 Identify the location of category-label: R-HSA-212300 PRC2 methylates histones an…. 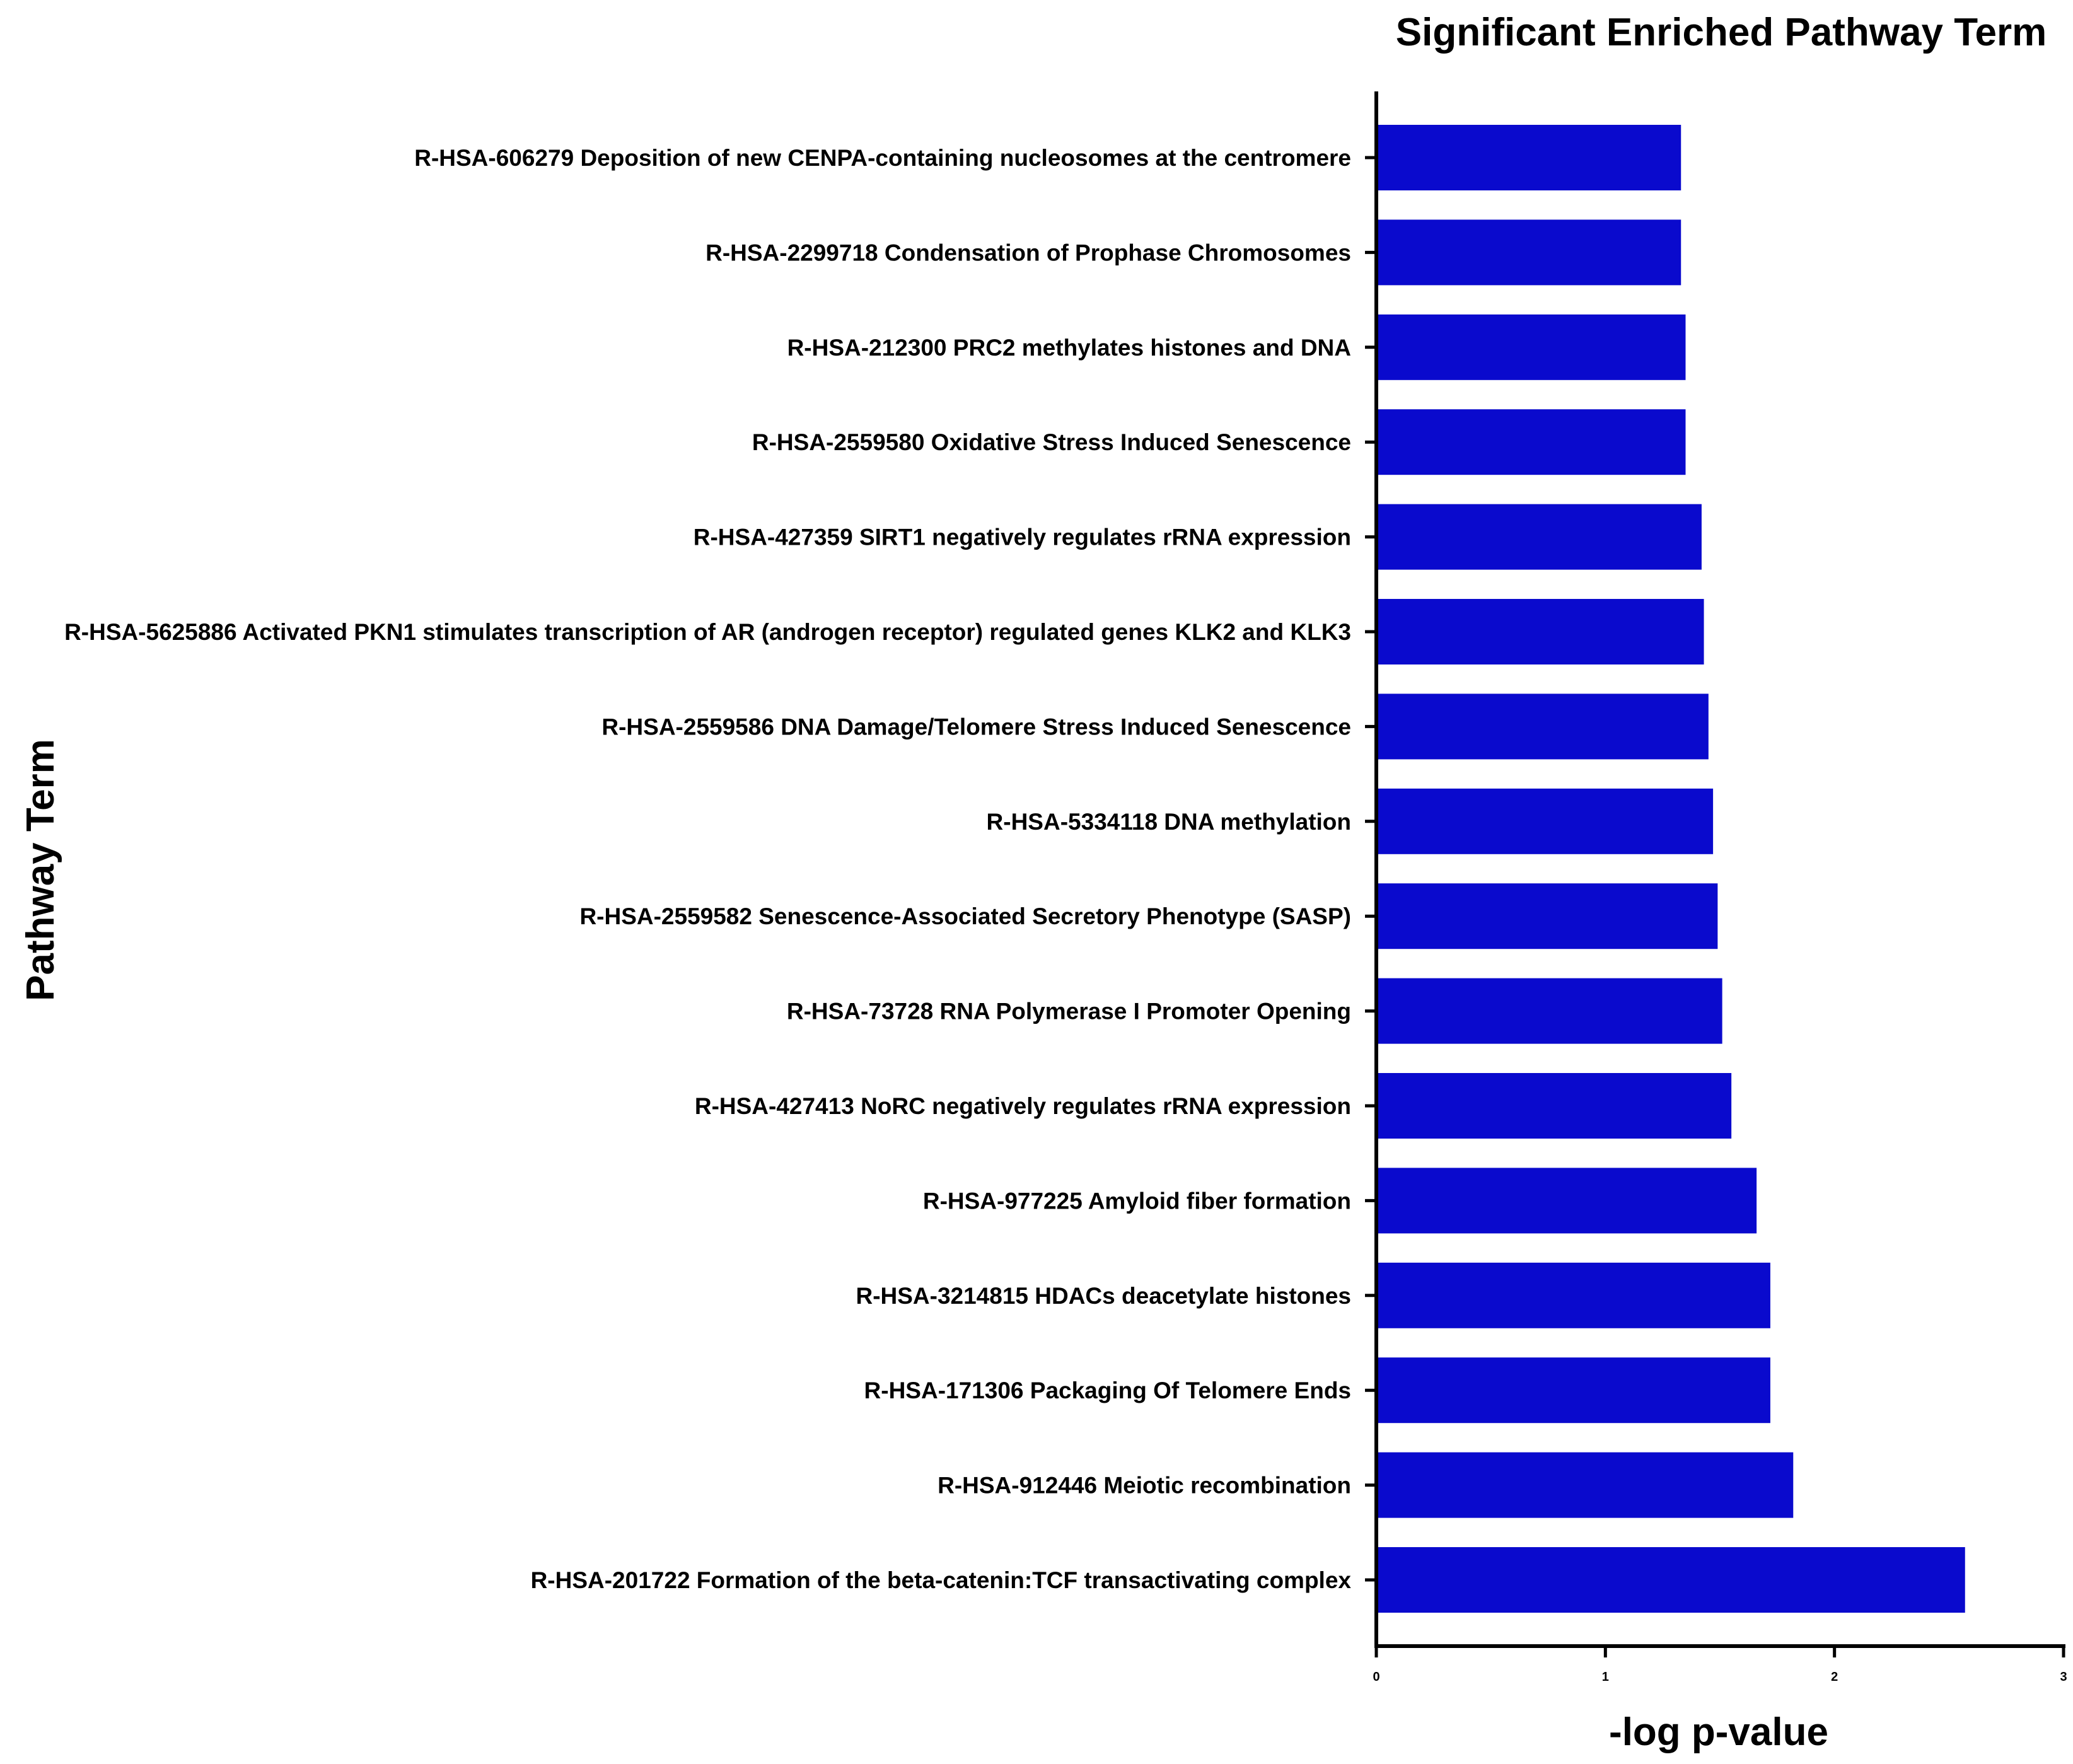
(1069, 348).